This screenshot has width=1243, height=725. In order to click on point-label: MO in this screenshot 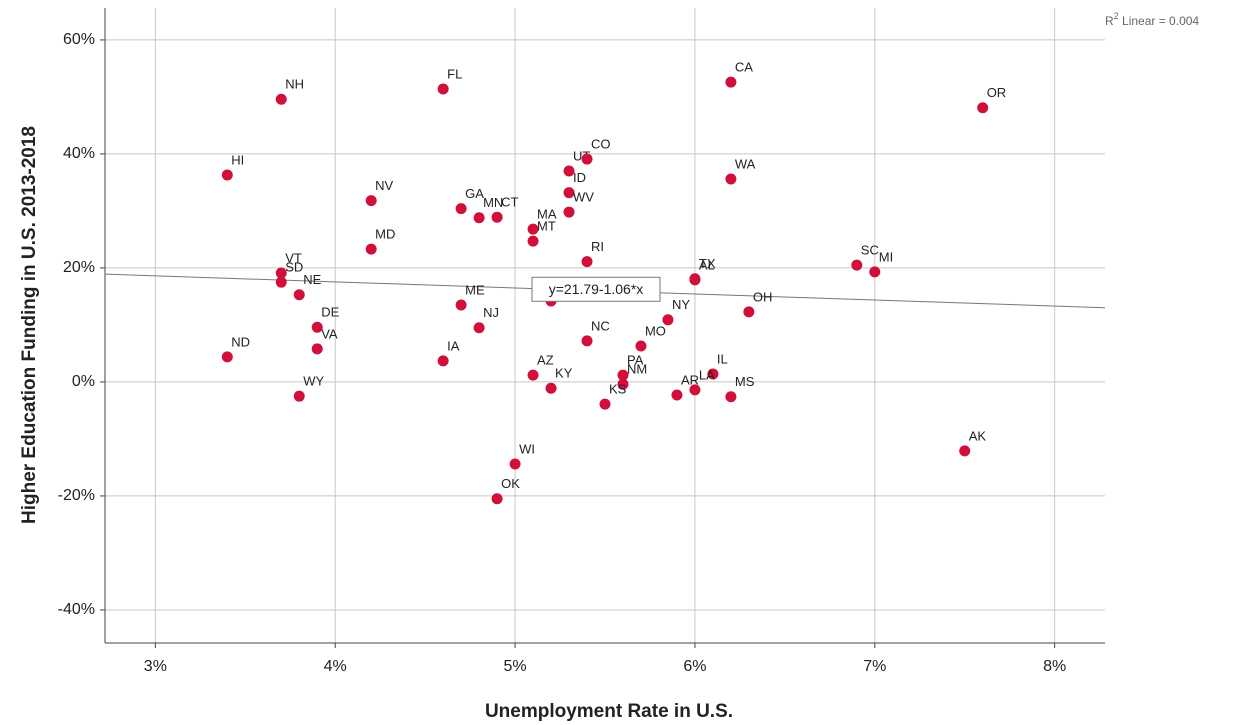, I will do `click(655, 330)`.